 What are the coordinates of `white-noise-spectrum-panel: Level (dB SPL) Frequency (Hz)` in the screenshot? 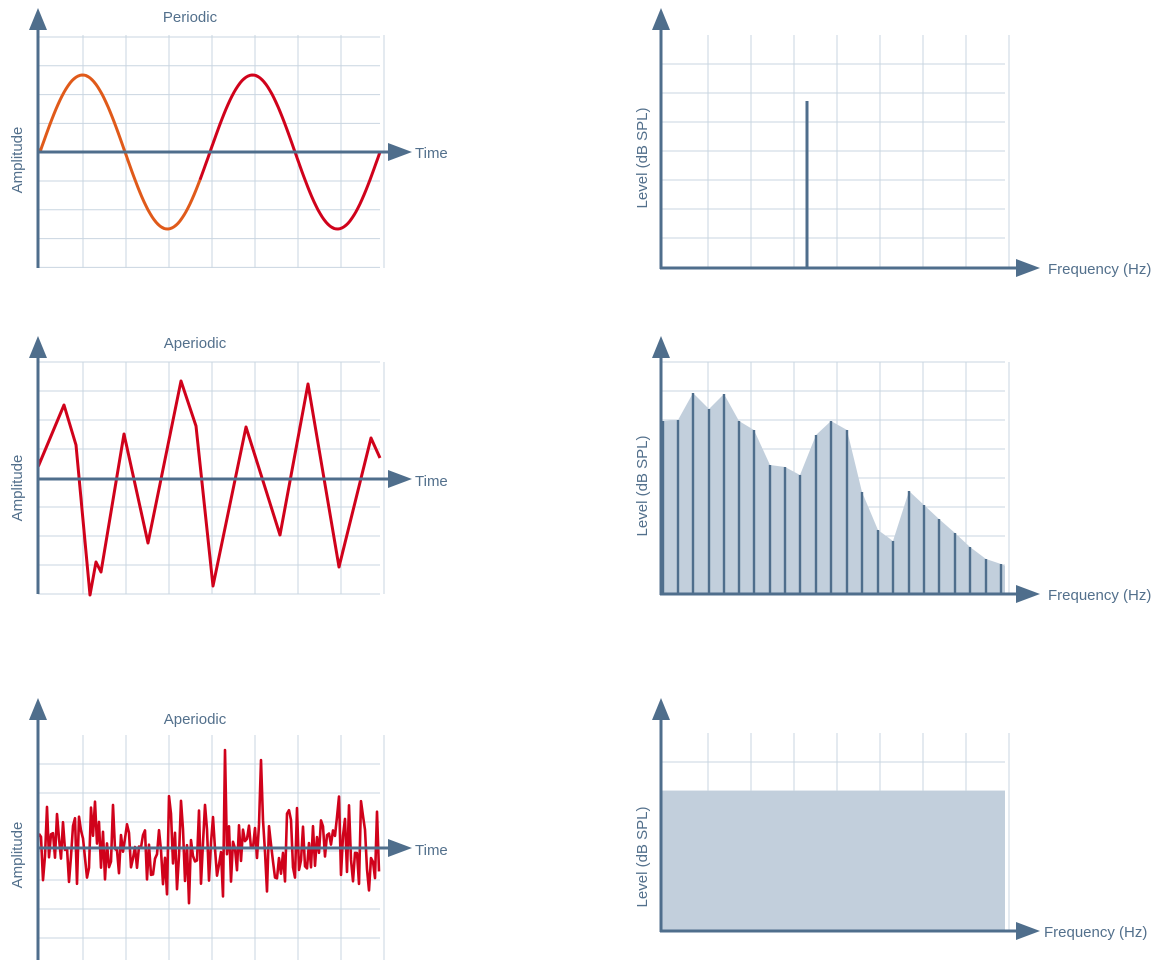 It's located at (890, 819).